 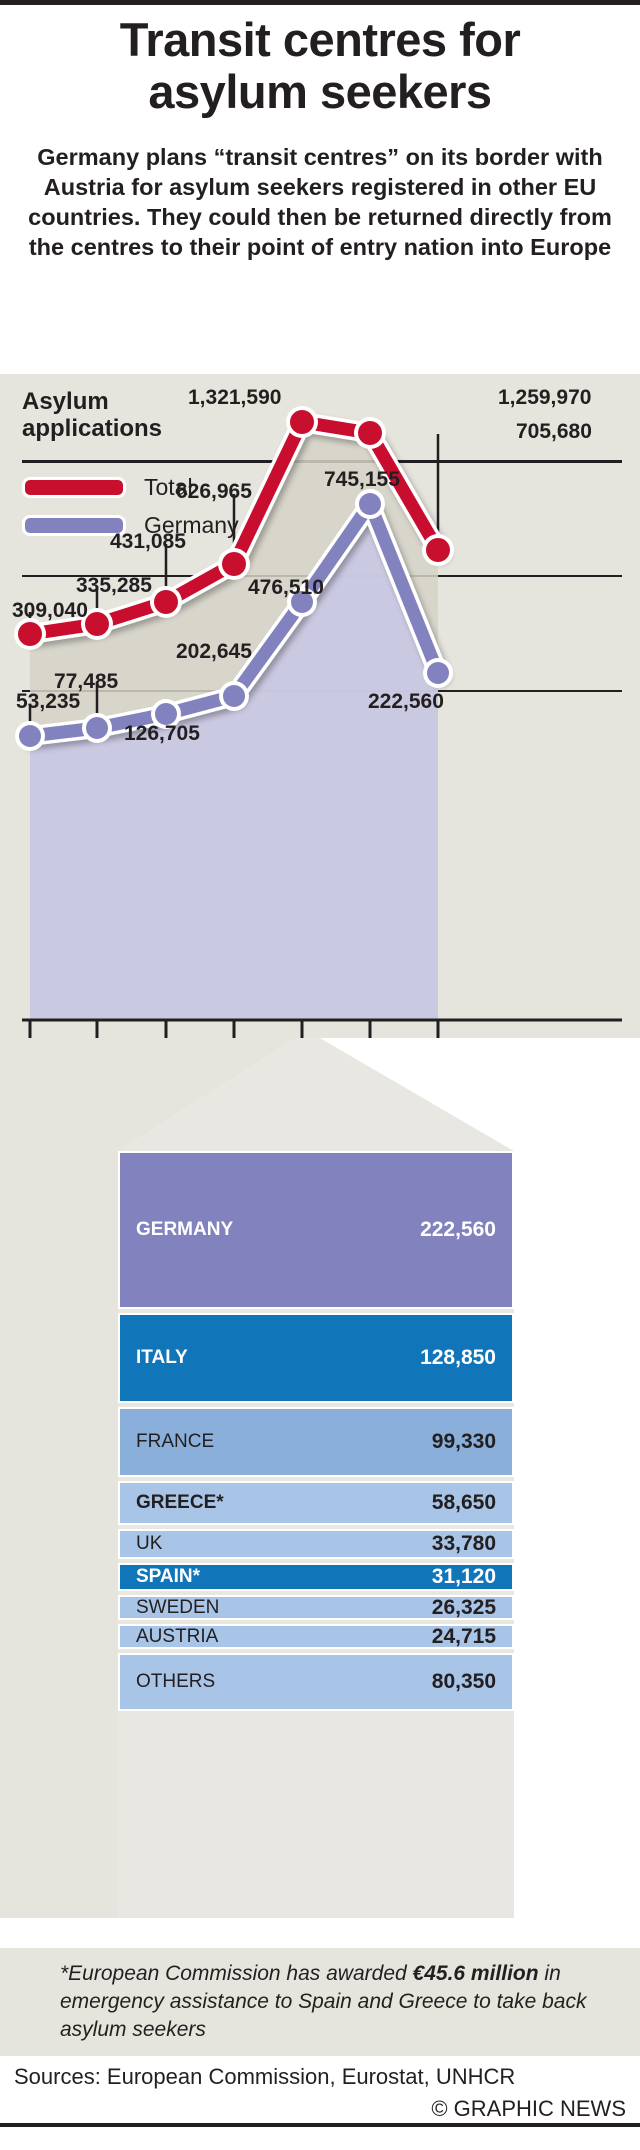 I want to click on total-series-points, so click(x=234, y=528).